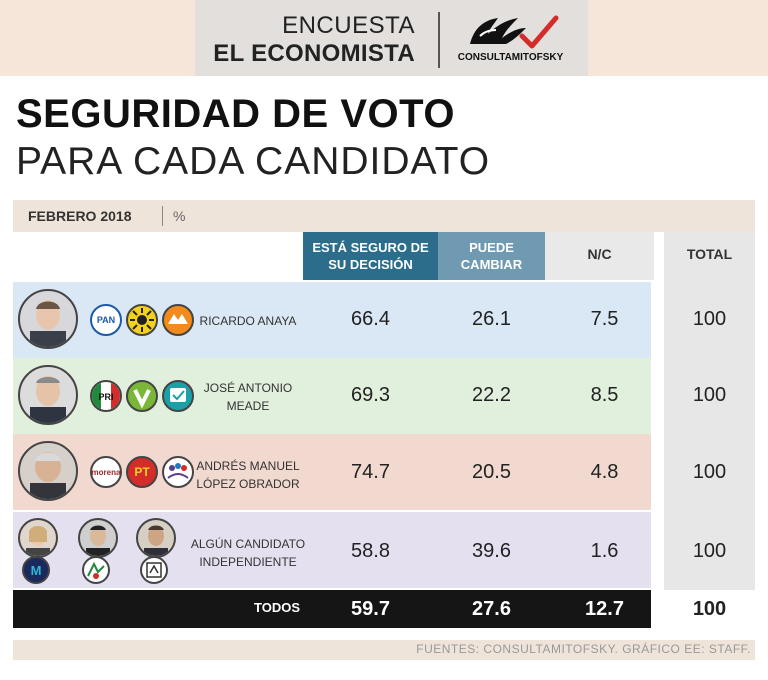 The width and height of the screenshot is (768, 680). What do you see at coordinates (709, 411) in the screenshot?
I see `total-column-bg` at bounding box center [709, 411].